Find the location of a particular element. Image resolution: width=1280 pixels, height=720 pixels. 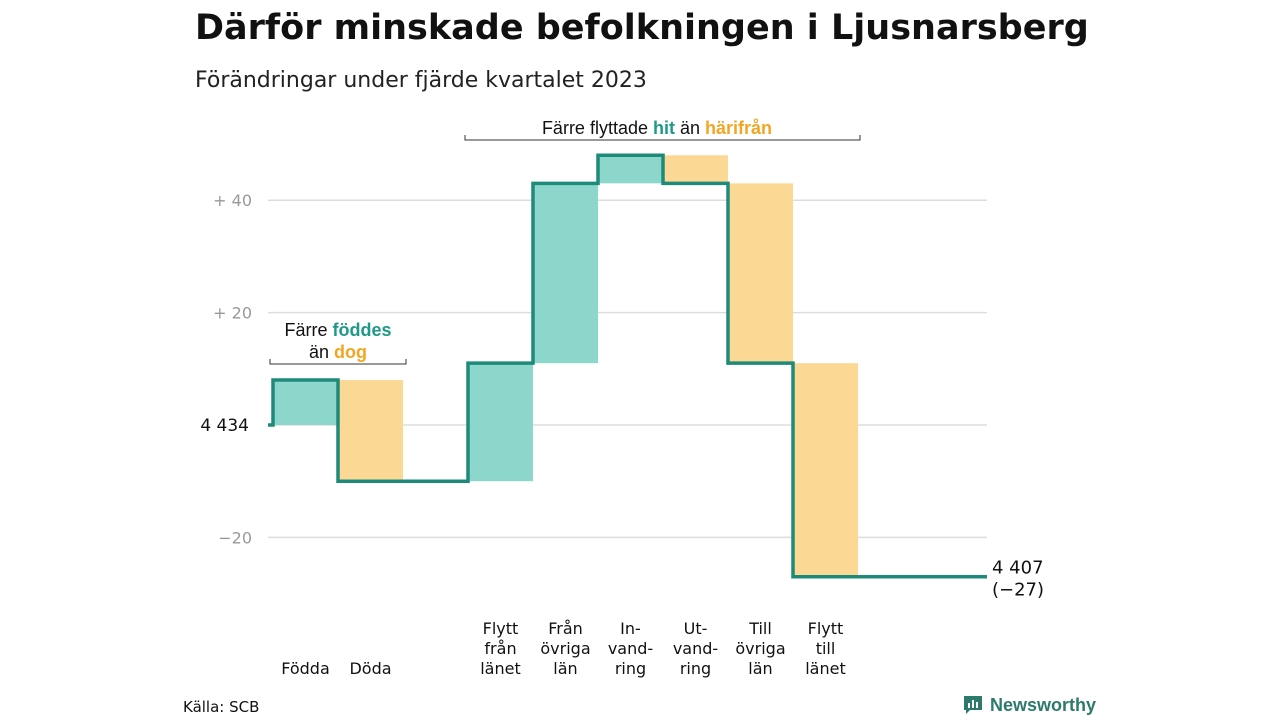

annotation-teal-text: föddes is located at coordinates (362, 330).